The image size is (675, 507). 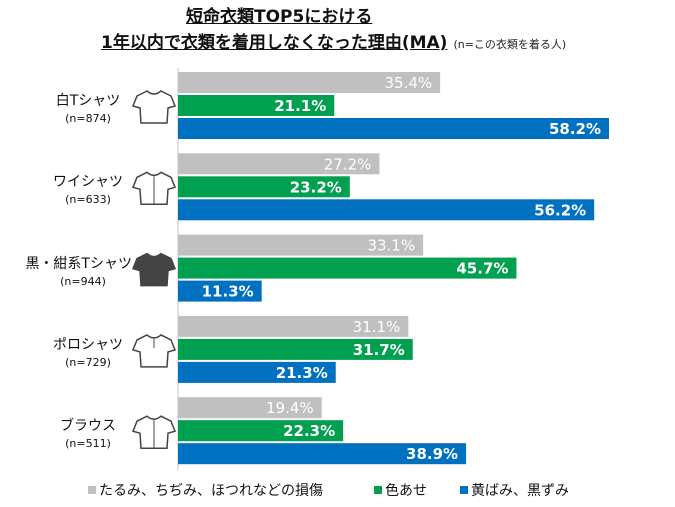 I want to click on chart-title-line2: 1年以内で衣類を着用しなくなった理由(MA) (n=この衣類を着る人), so click(x=333, y=44).